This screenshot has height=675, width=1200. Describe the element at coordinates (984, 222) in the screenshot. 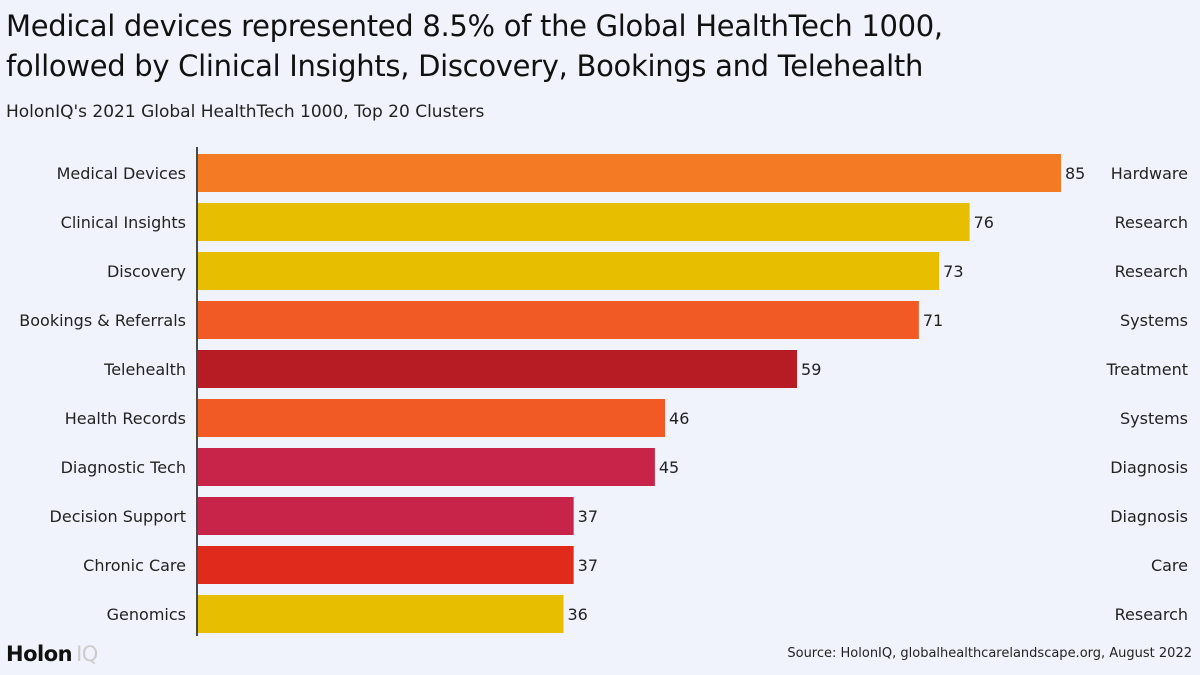

I see `value-label: 76` at that location.